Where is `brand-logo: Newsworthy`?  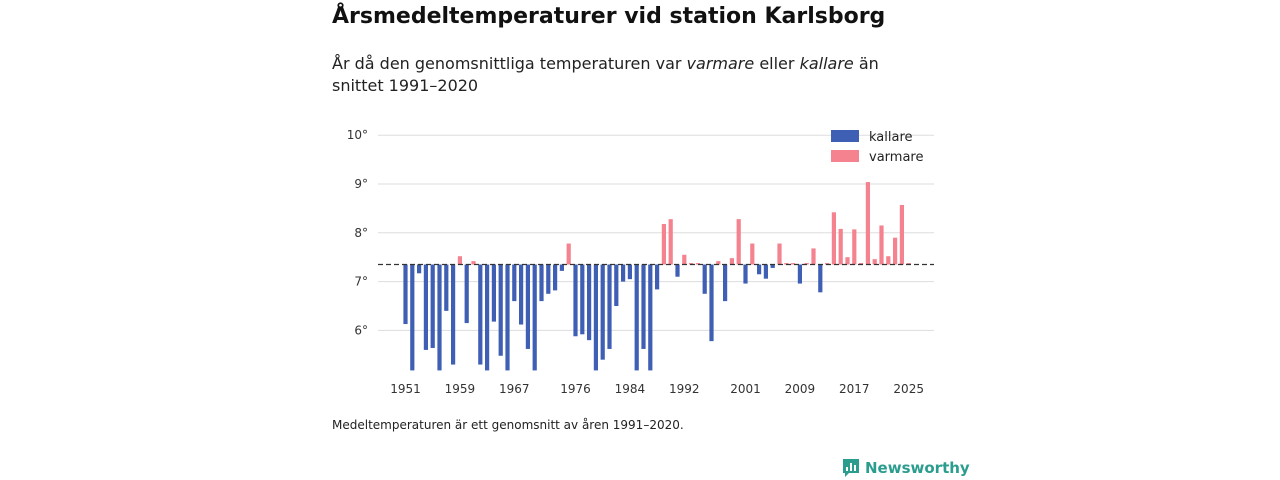
brand-logo: Newsworthy is located at coordinates (906, 468).